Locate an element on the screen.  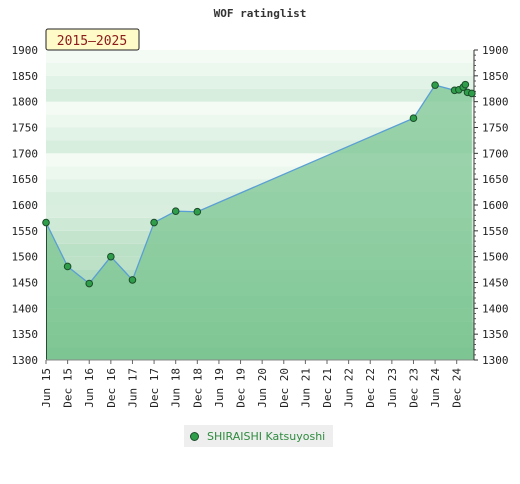
y-tick-label-right: 1700 is located at coordinates (495, 153).